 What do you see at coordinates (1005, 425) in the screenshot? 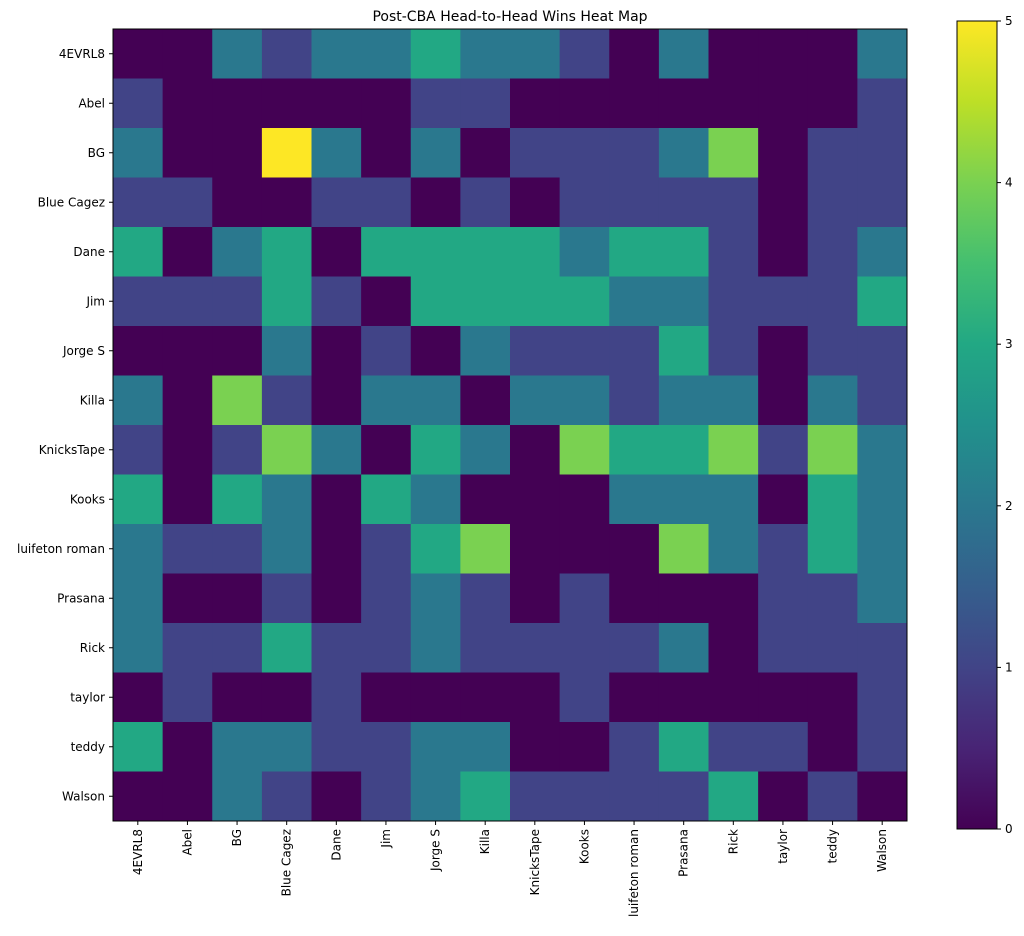
I see `colorbar-ticks: 0 1 2 3 4 5` at bounding box center [1005, 425].